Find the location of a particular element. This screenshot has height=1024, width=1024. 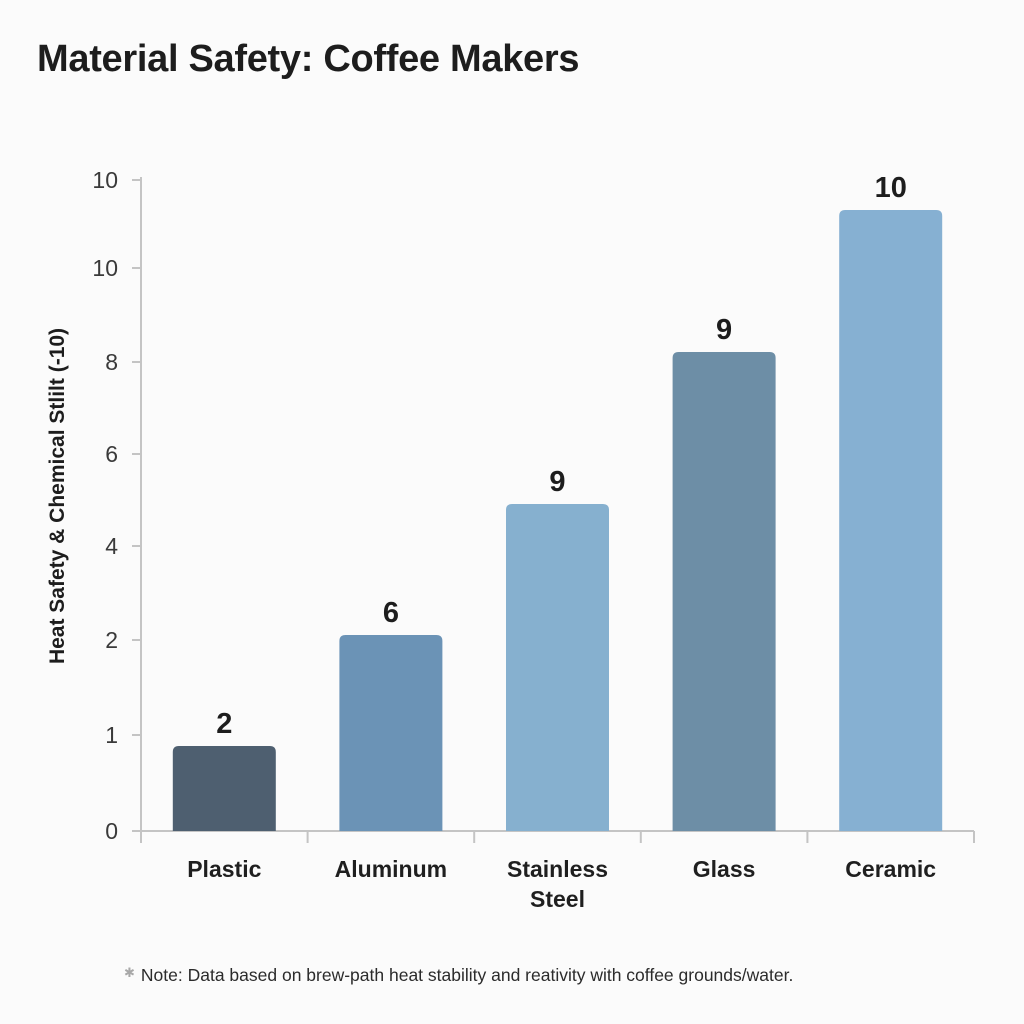

y-tick-label: 2 is located at coordinates (111, 640).